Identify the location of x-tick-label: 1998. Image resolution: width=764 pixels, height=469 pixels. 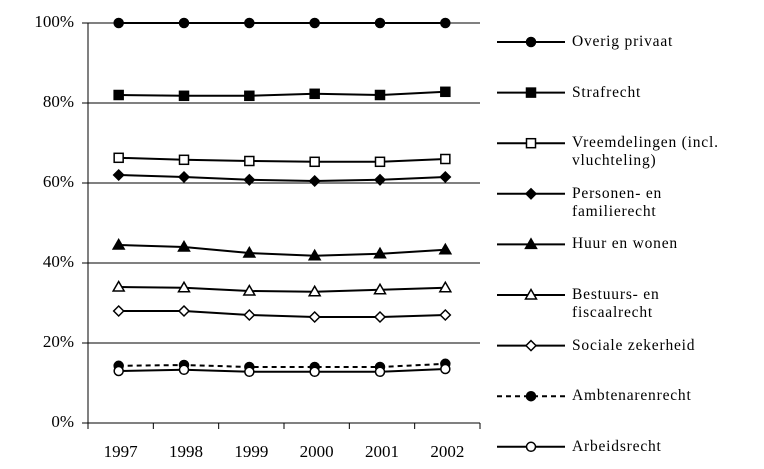
(186, 451).